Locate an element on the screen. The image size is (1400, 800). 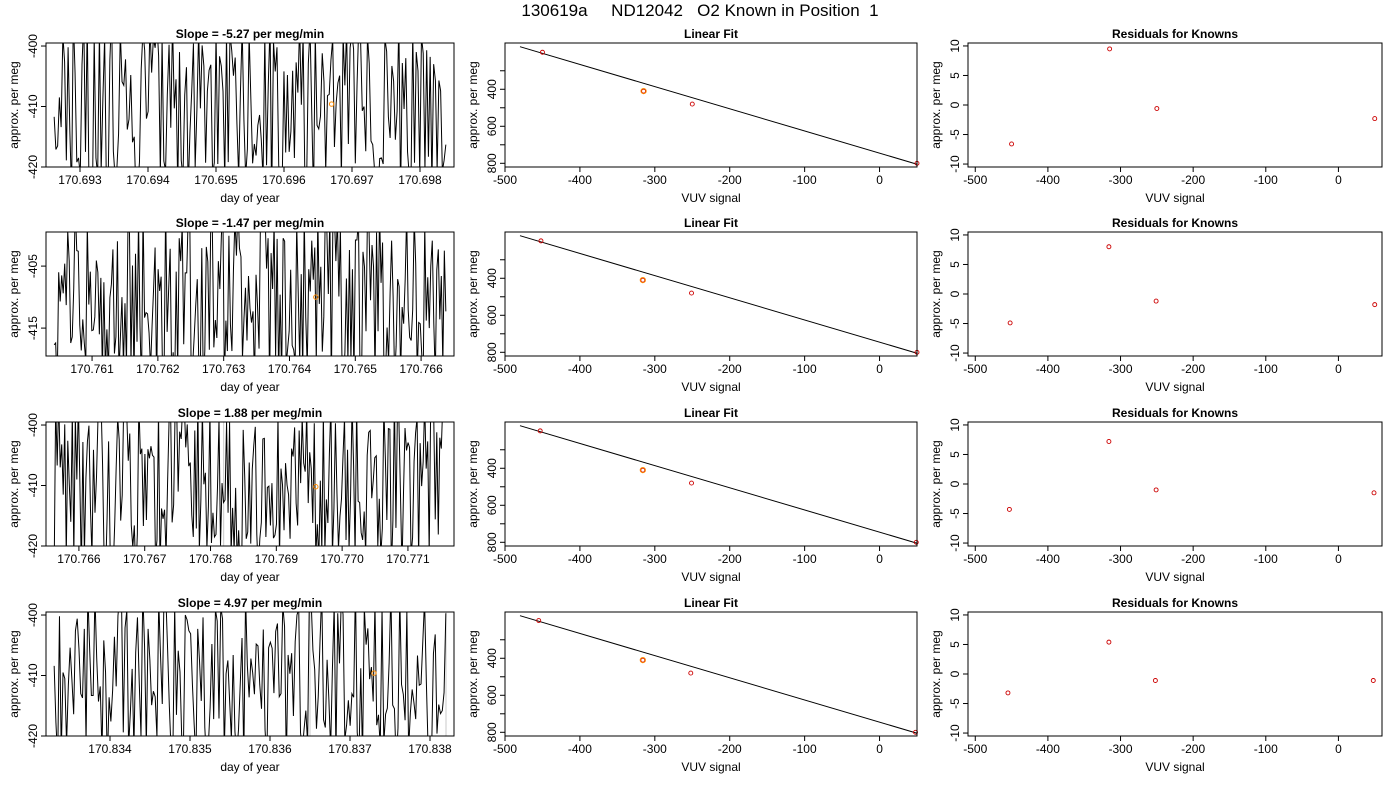
x-tick-label: 170.763 is located at coordinates (224, 369).